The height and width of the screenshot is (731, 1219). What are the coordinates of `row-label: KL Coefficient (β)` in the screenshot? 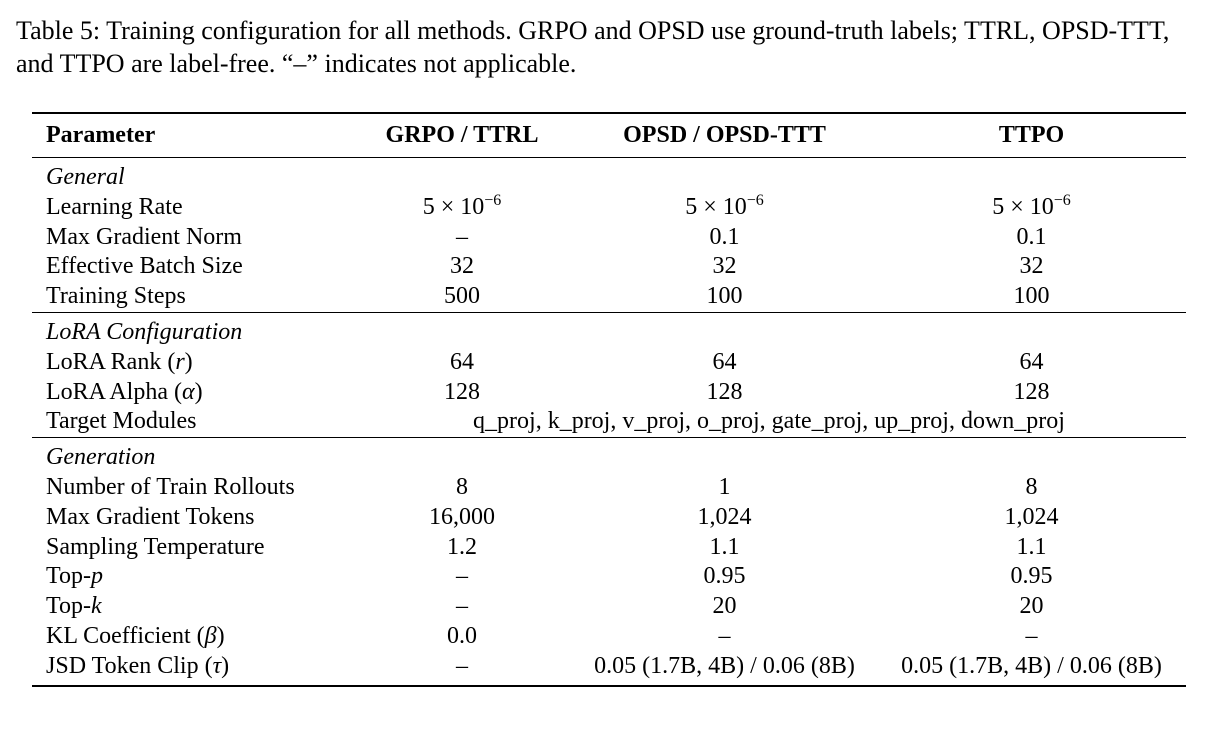 It's located at (135, 635).